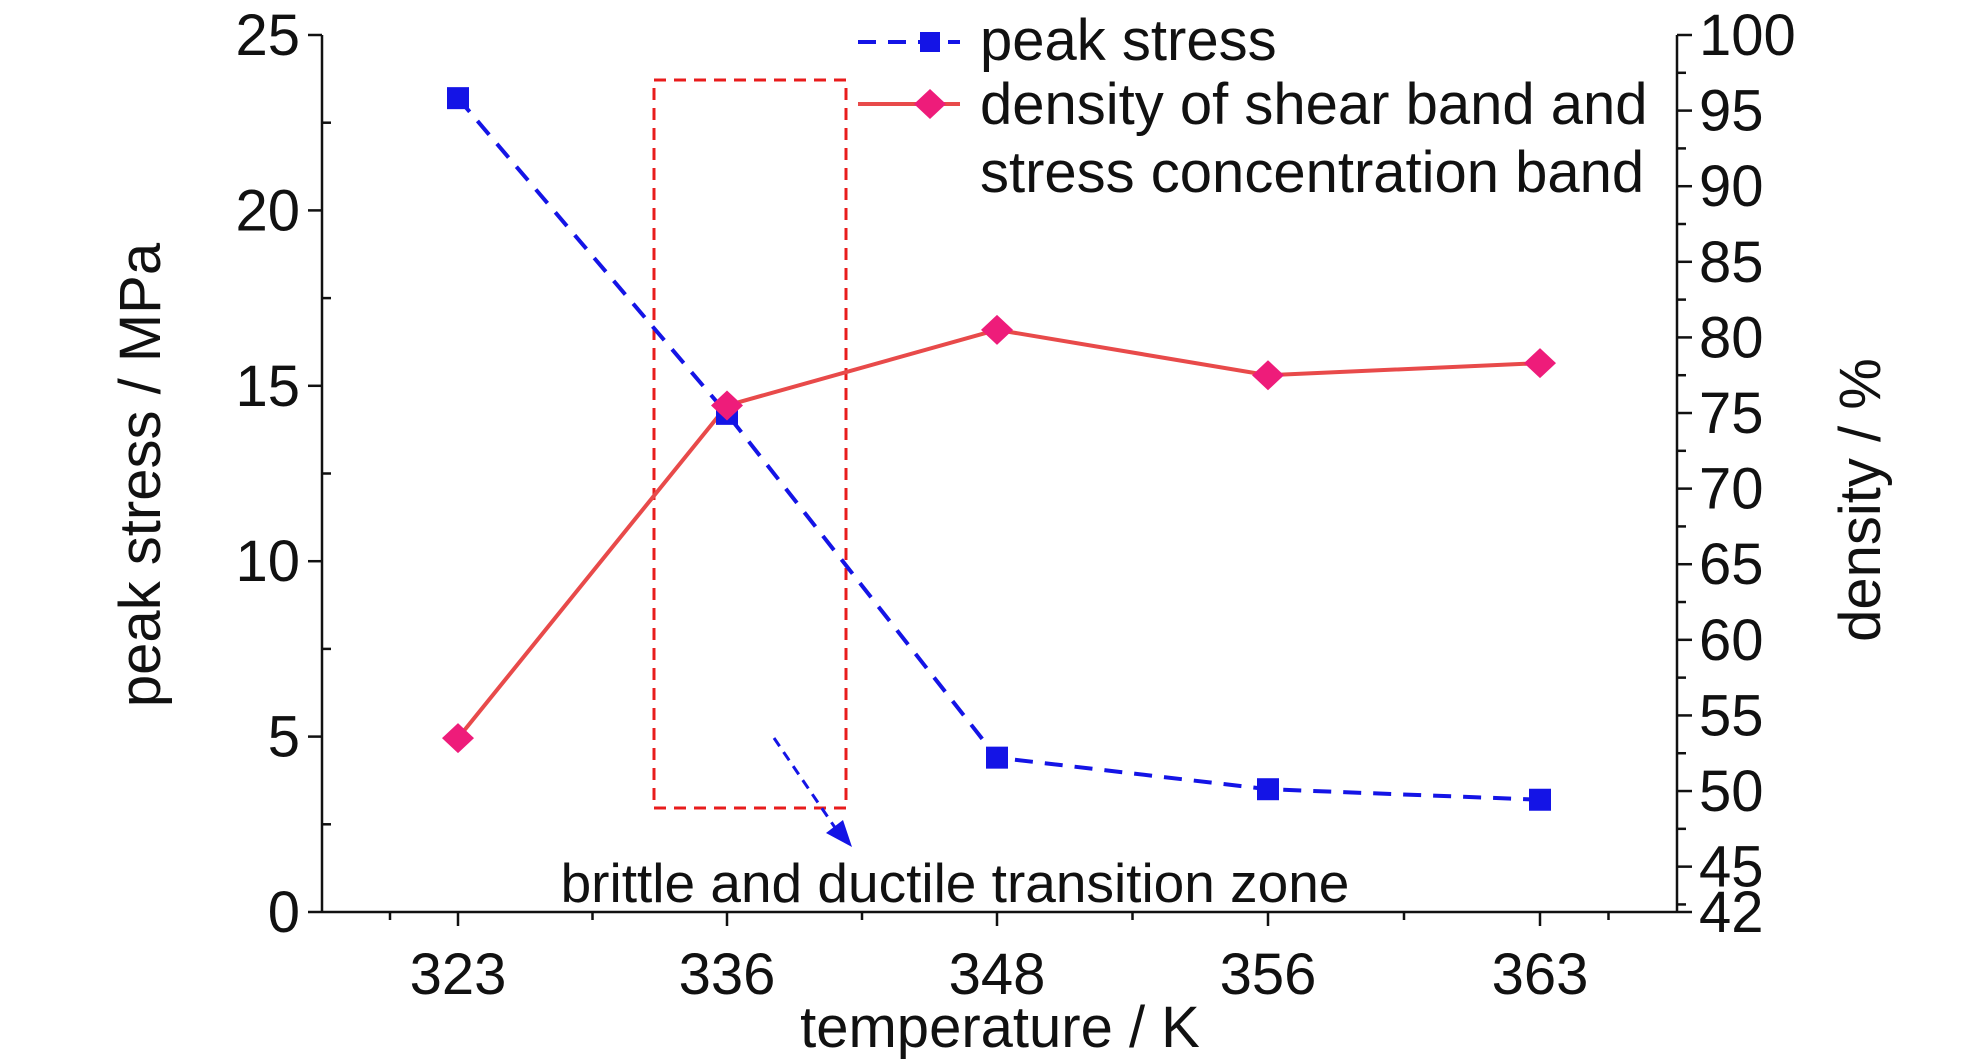  What do you see at coordinates (284, 912) in the screenshot?
I see `left-tick-label: 0` at bounding box center [284, 912].